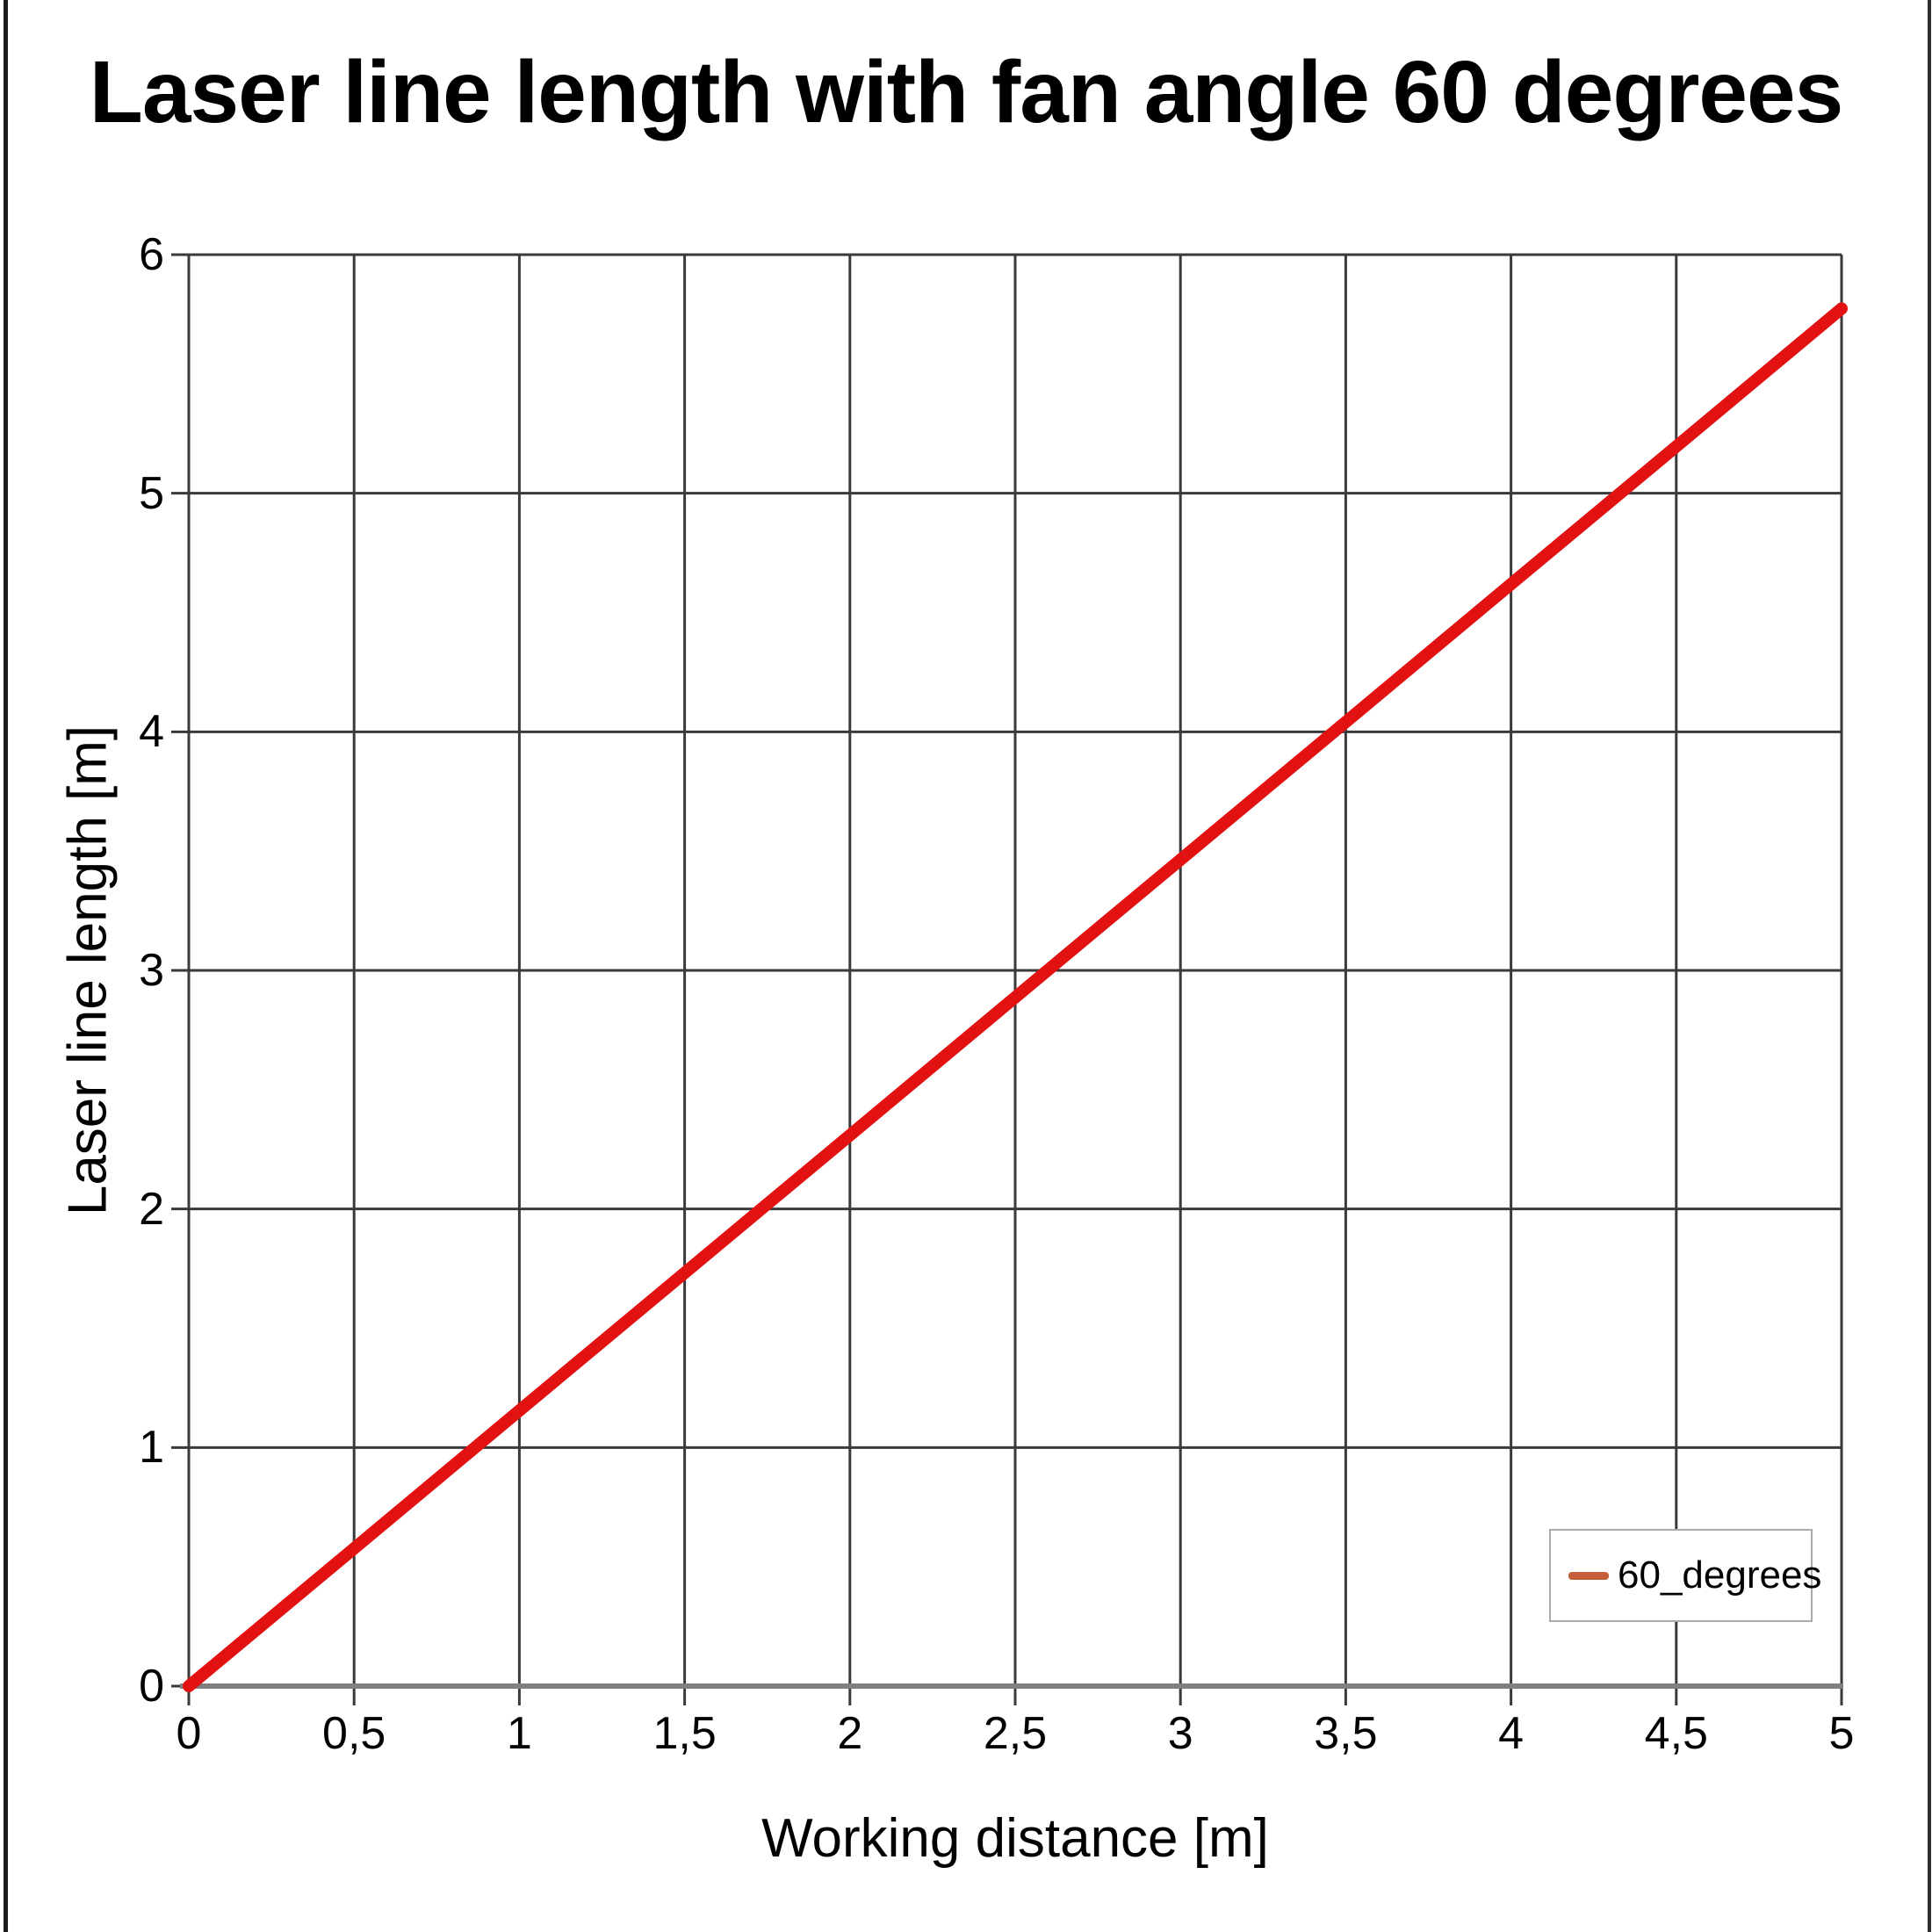  I want to click on x-tick-label: 1, so click(519, 1734).